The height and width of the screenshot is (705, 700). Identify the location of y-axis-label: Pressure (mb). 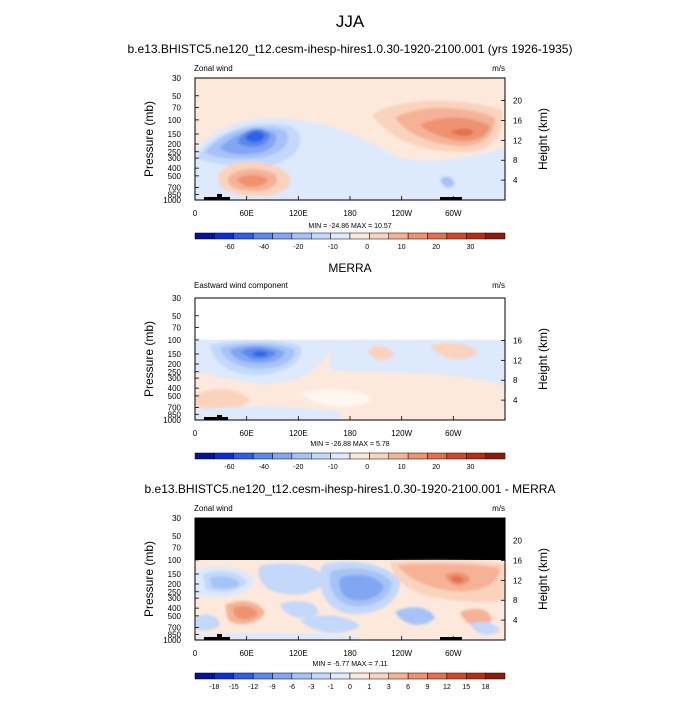
(149, 139).